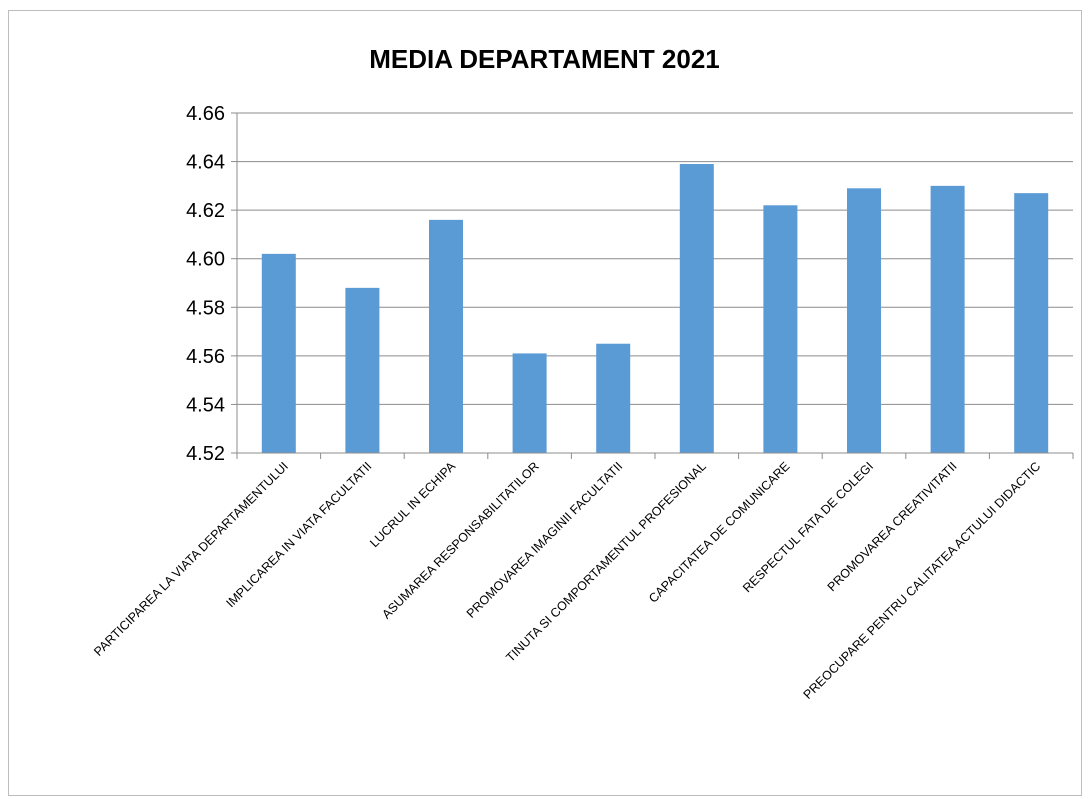 The width and height of the screenshot is (1089, 799). What do you see at coordinates (205, 260) in the screenshot?
I see `y-tick-label: 4.60` at bounding box center [205, 260].